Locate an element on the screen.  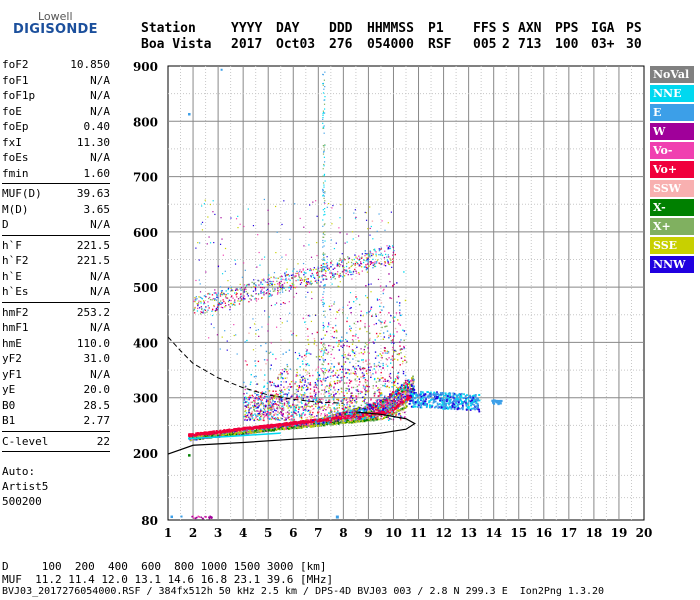
legend-item-nne: NNE is located at coordinates (672, 93).